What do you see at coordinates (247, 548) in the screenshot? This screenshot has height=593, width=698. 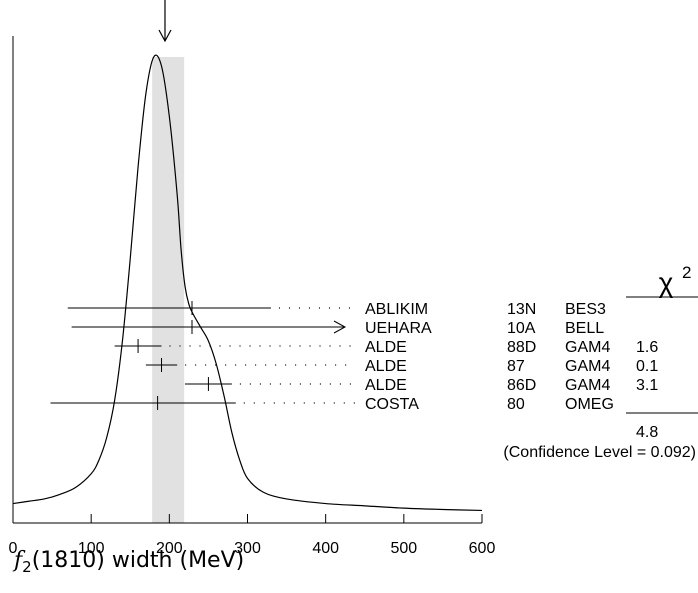 I see `x-tick-label: 300` at bounding box center [247, 548].